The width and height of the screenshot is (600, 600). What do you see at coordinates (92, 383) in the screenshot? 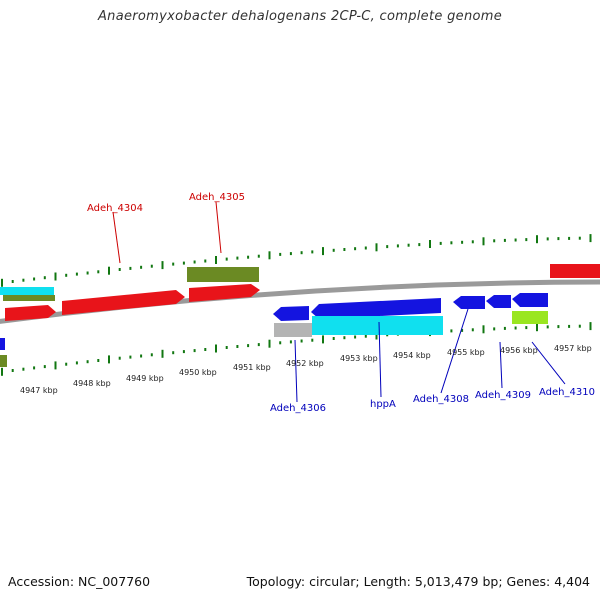
I see `scale-label-4948: 4948 kbp` at bounding box center [92, 383].